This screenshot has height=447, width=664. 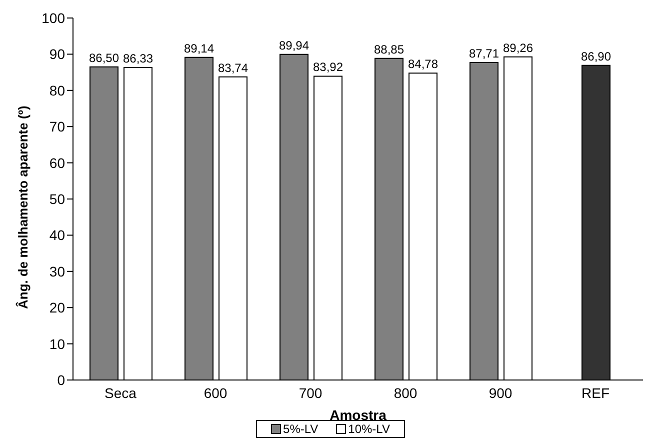 I want to click on x-axis-title: Amostra, so click(x=358, y=415).